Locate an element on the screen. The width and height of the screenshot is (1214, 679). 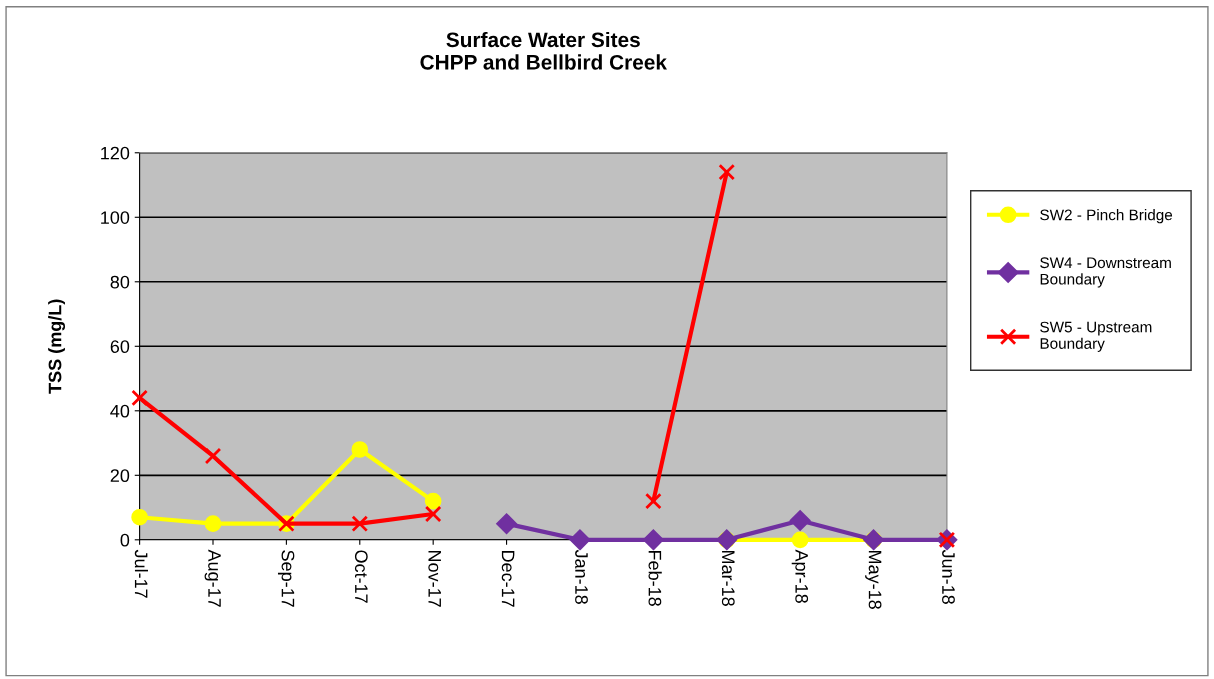
x-tick-label: Jun-18 is located at coordinates (948, 576).